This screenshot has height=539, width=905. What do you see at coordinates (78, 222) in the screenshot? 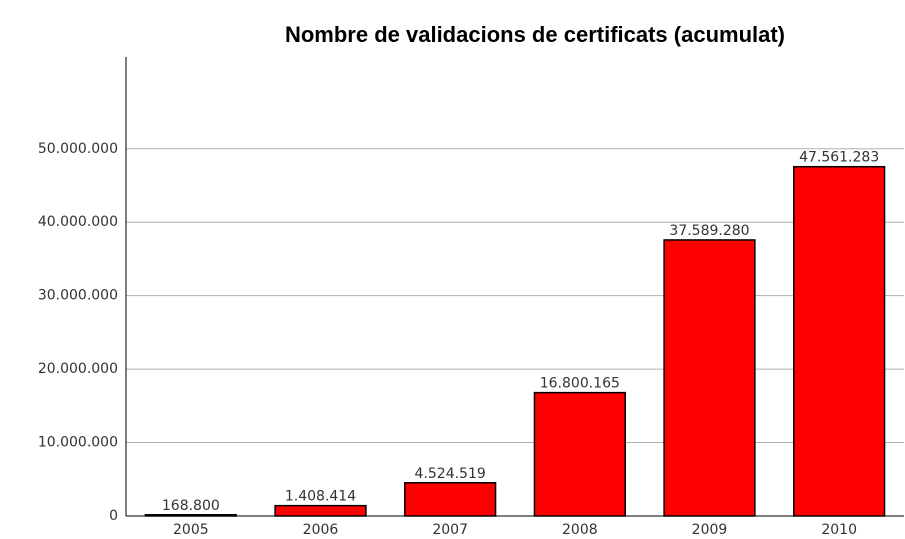
I see `y-tick-label: 40.000.000` at bounding box center [78, 222].